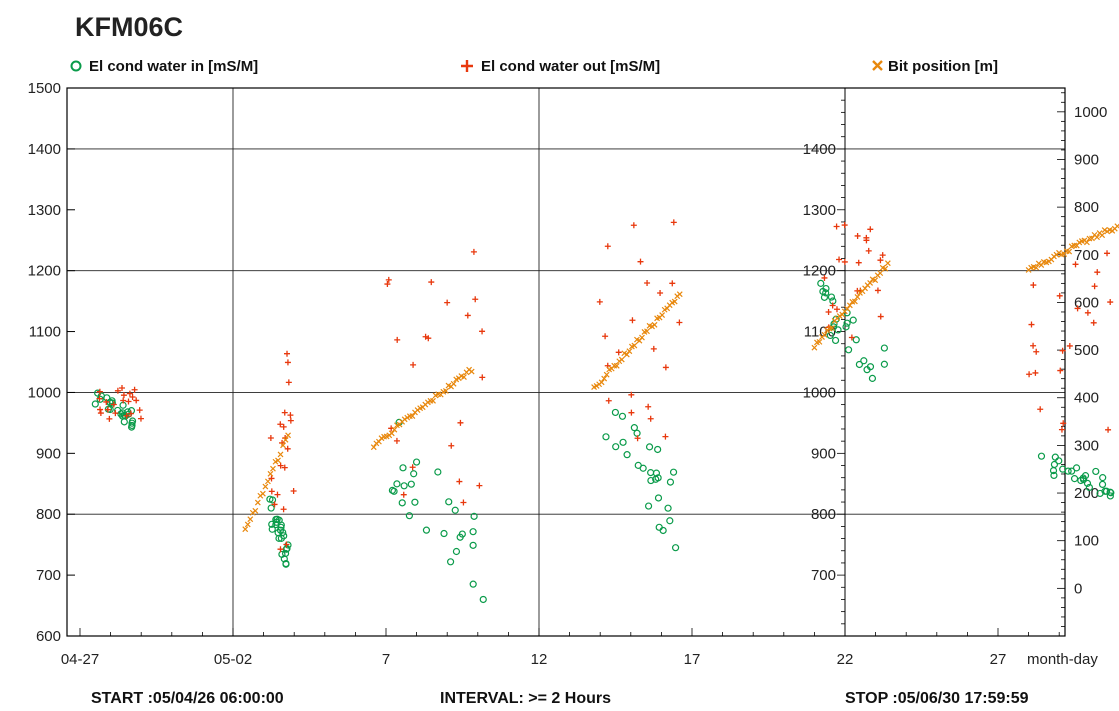 This screenshot has width=1119, height=711. Describe the element at coordinates (44, 149) in the screenshot. I see `y-left-tick-label: 1400` at that location.